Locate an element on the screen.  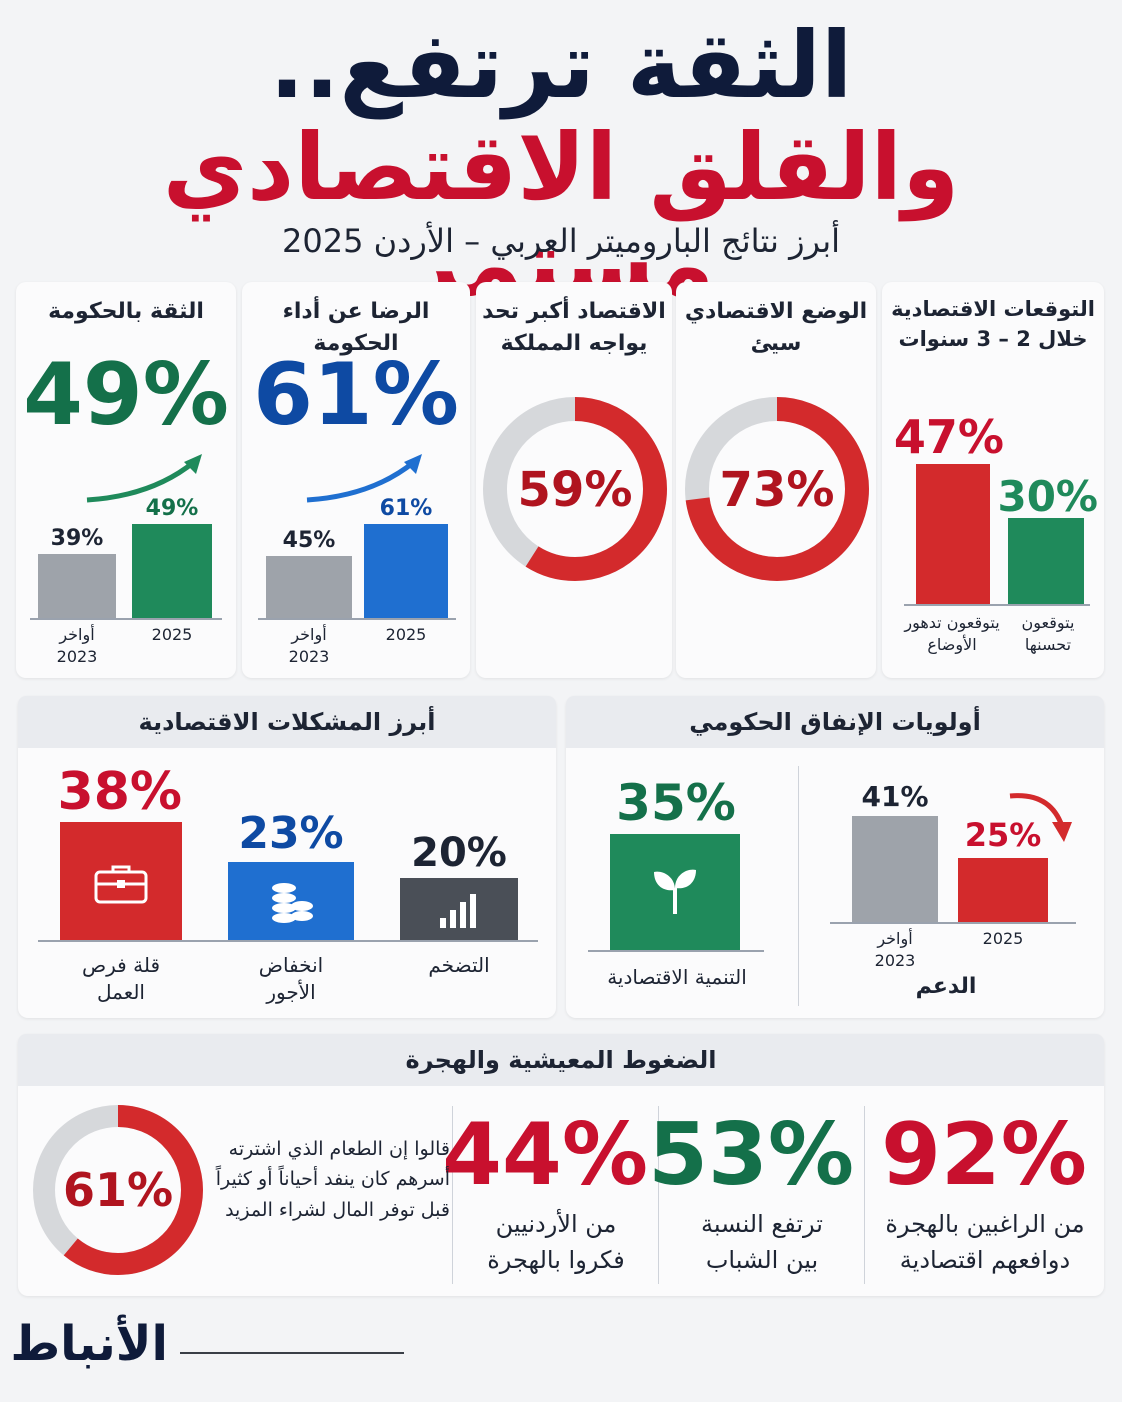
migration-considered-value: 44% is located at coordinates (545, 1155).